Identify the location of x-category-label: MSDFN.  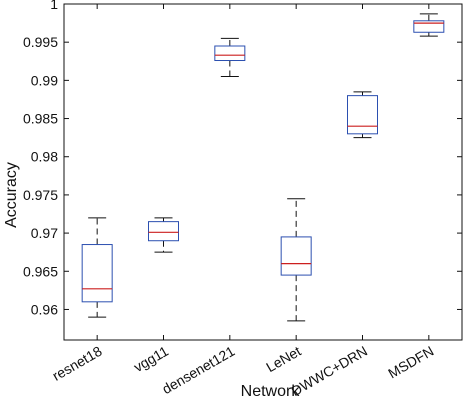
(410, 362).